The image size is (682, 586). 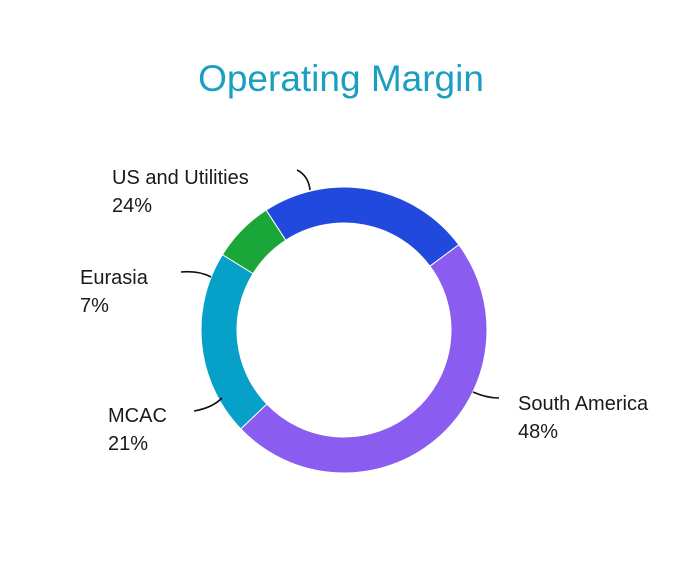 What do you see at coordinates (364, 359) in the screenshot?
I see `donut-slice-south-america` at bounding box center [364, 359].